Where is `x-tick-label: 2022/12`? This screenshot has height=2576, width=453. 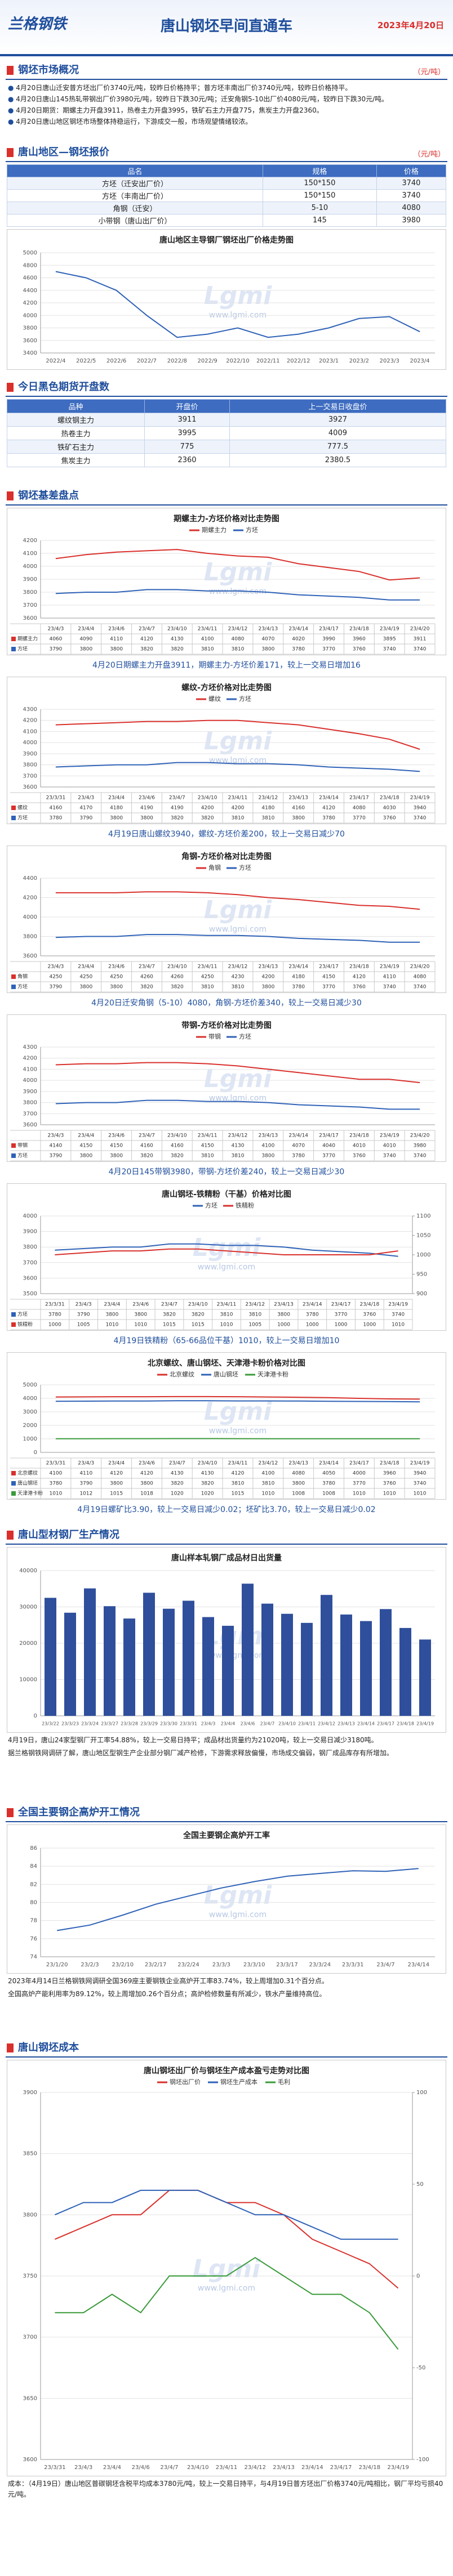 x-tick-label: 2022/12 is located at coordinates (298, 361).